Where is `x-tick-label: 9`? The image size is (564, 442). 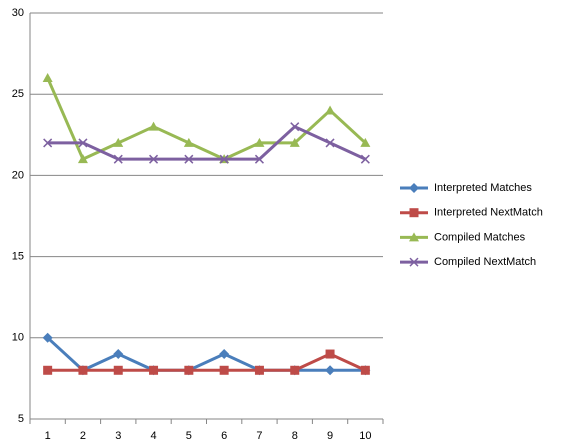
x-tick-label: 9 is located at coordinates (330, 436).